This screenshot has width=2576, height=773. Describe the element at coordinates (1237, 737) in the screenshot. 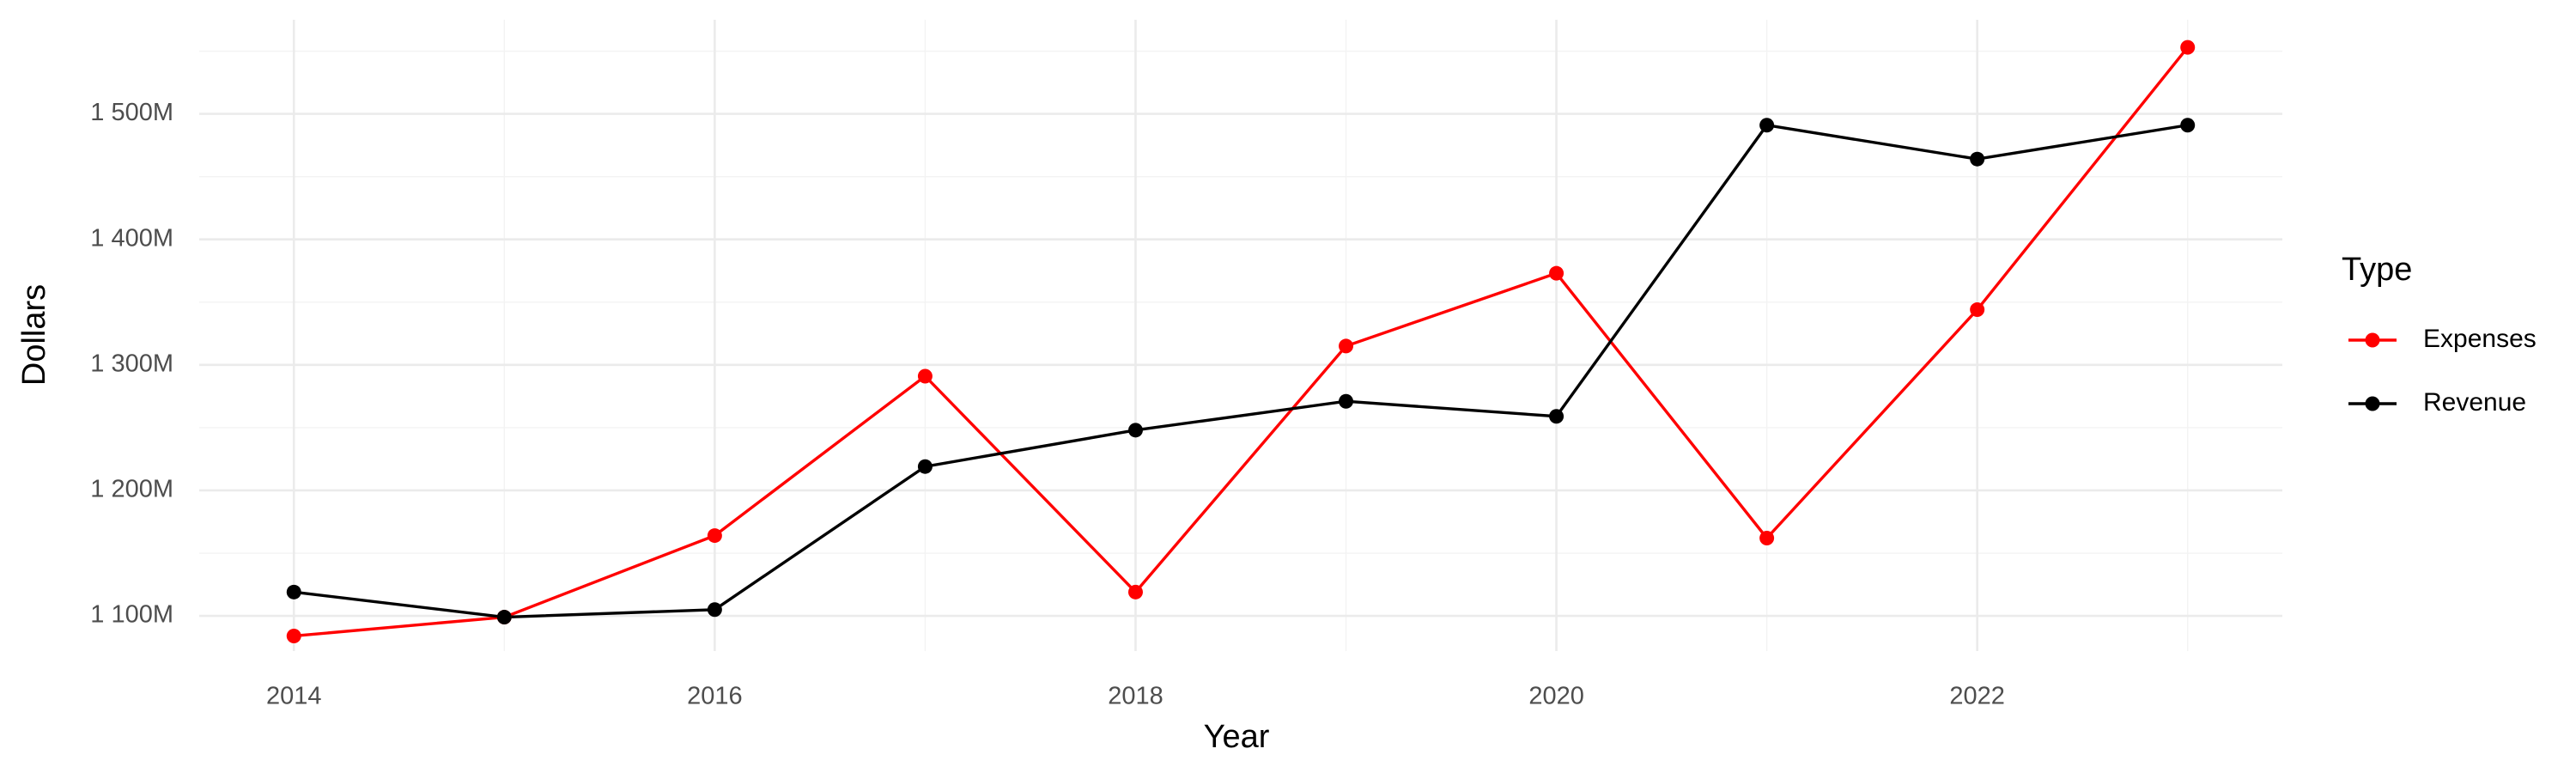

I see `x-axis-title: Year` at that location.